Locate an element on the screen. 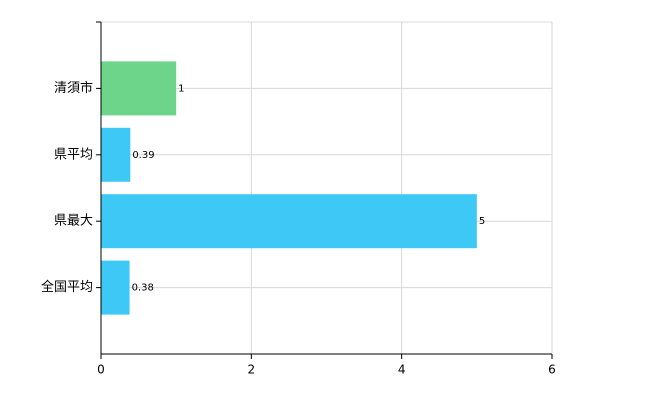 The width and height of the screenshot is (650, 400). value-label: 5 is located at coordinates (482, 221).